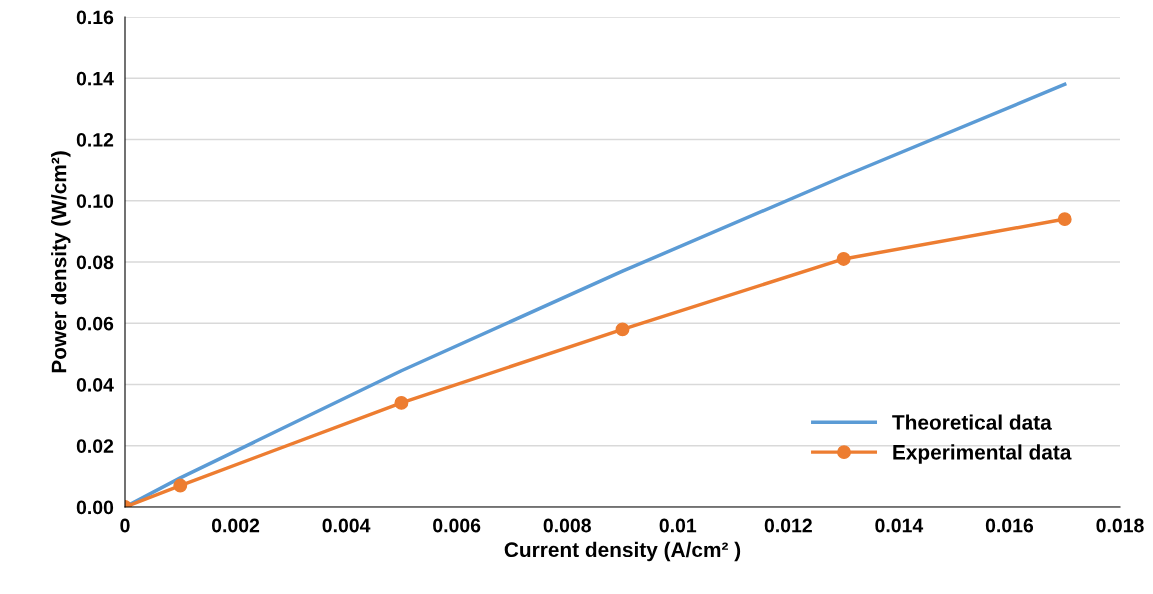 This screenshot has height=594, width=1153. Describe the element at coordinates (95, 384) in the screenshot. I see `y-tick-label: 0.04` at that location.